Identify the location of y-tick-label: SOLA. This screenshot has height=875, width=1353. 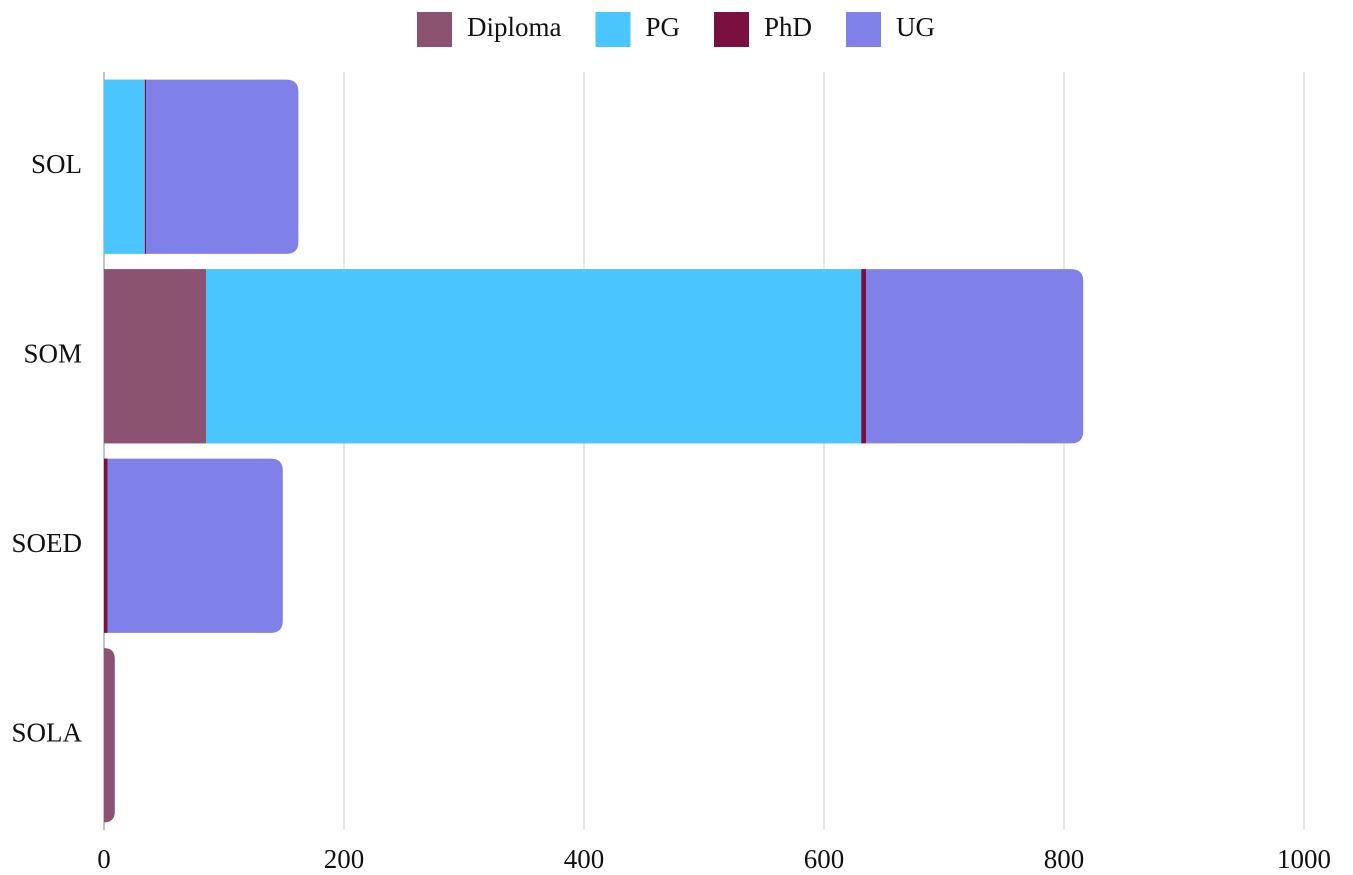
(46, 732).